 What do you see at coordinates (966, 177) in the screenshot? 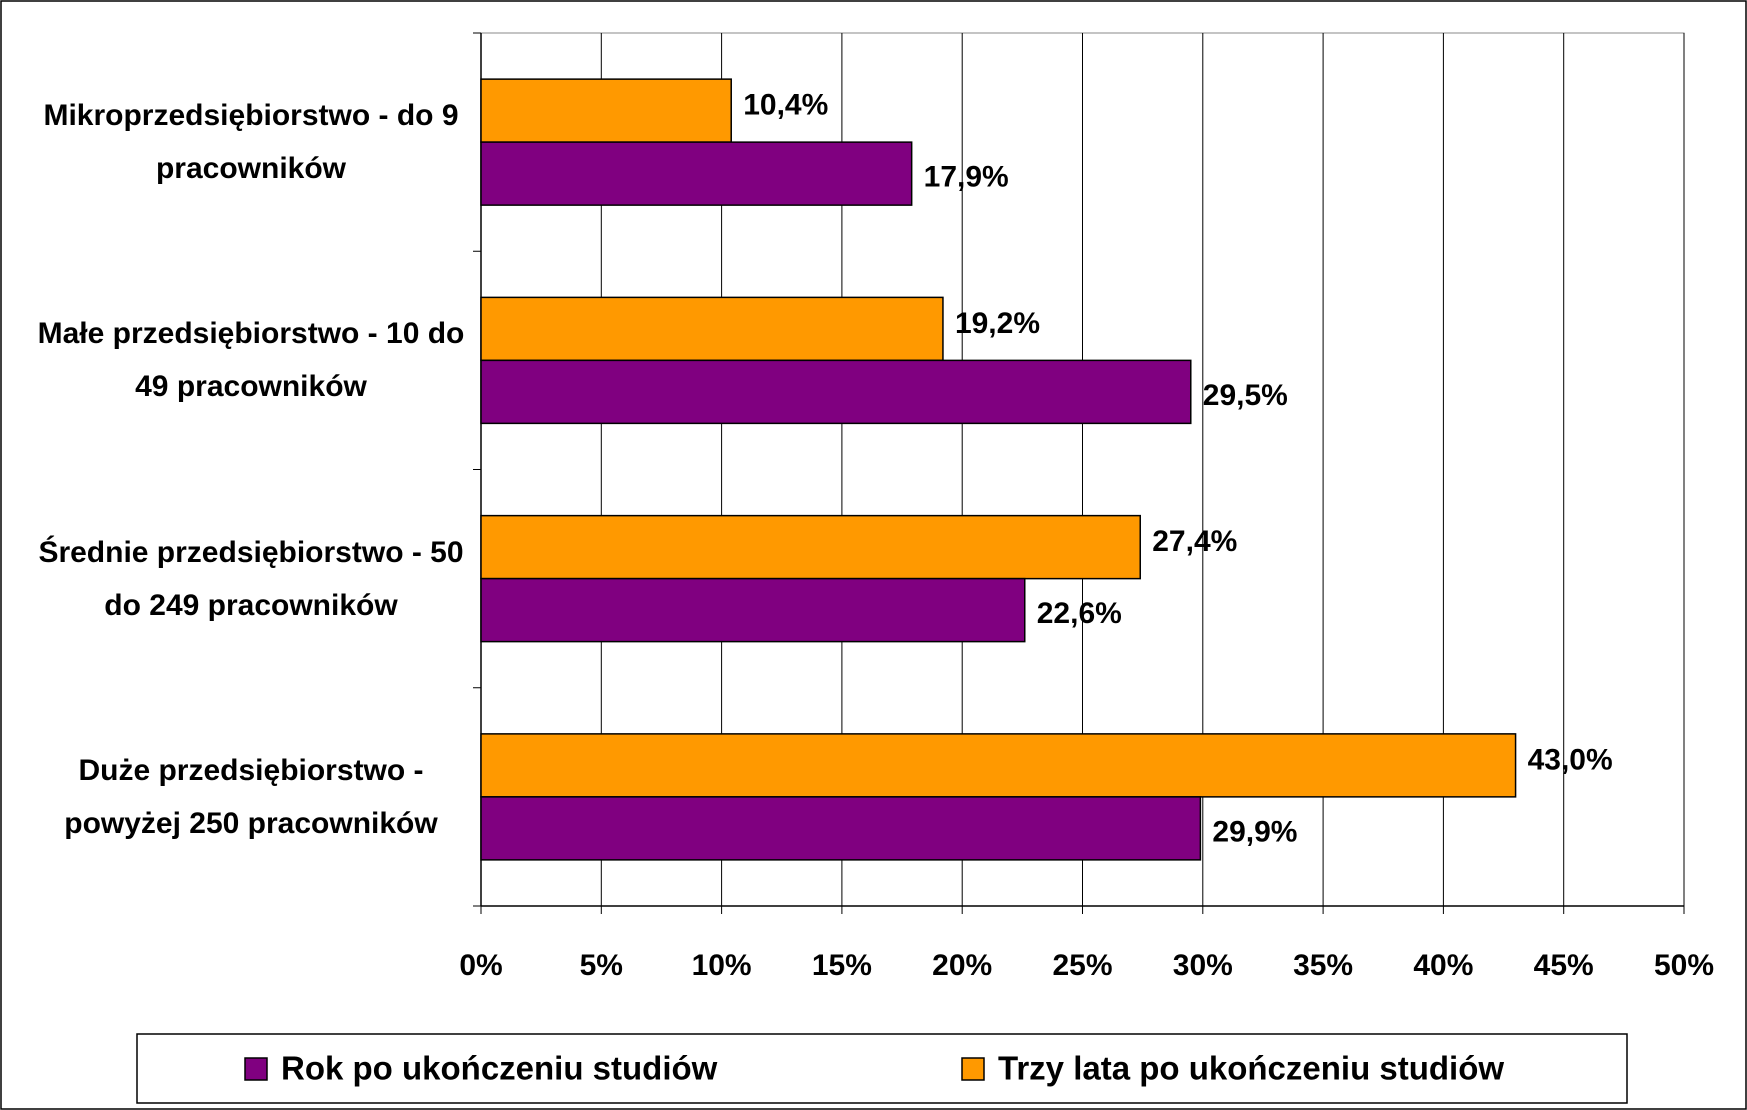
I see `data-label: 17,9%` at bounding box center [966, 177].